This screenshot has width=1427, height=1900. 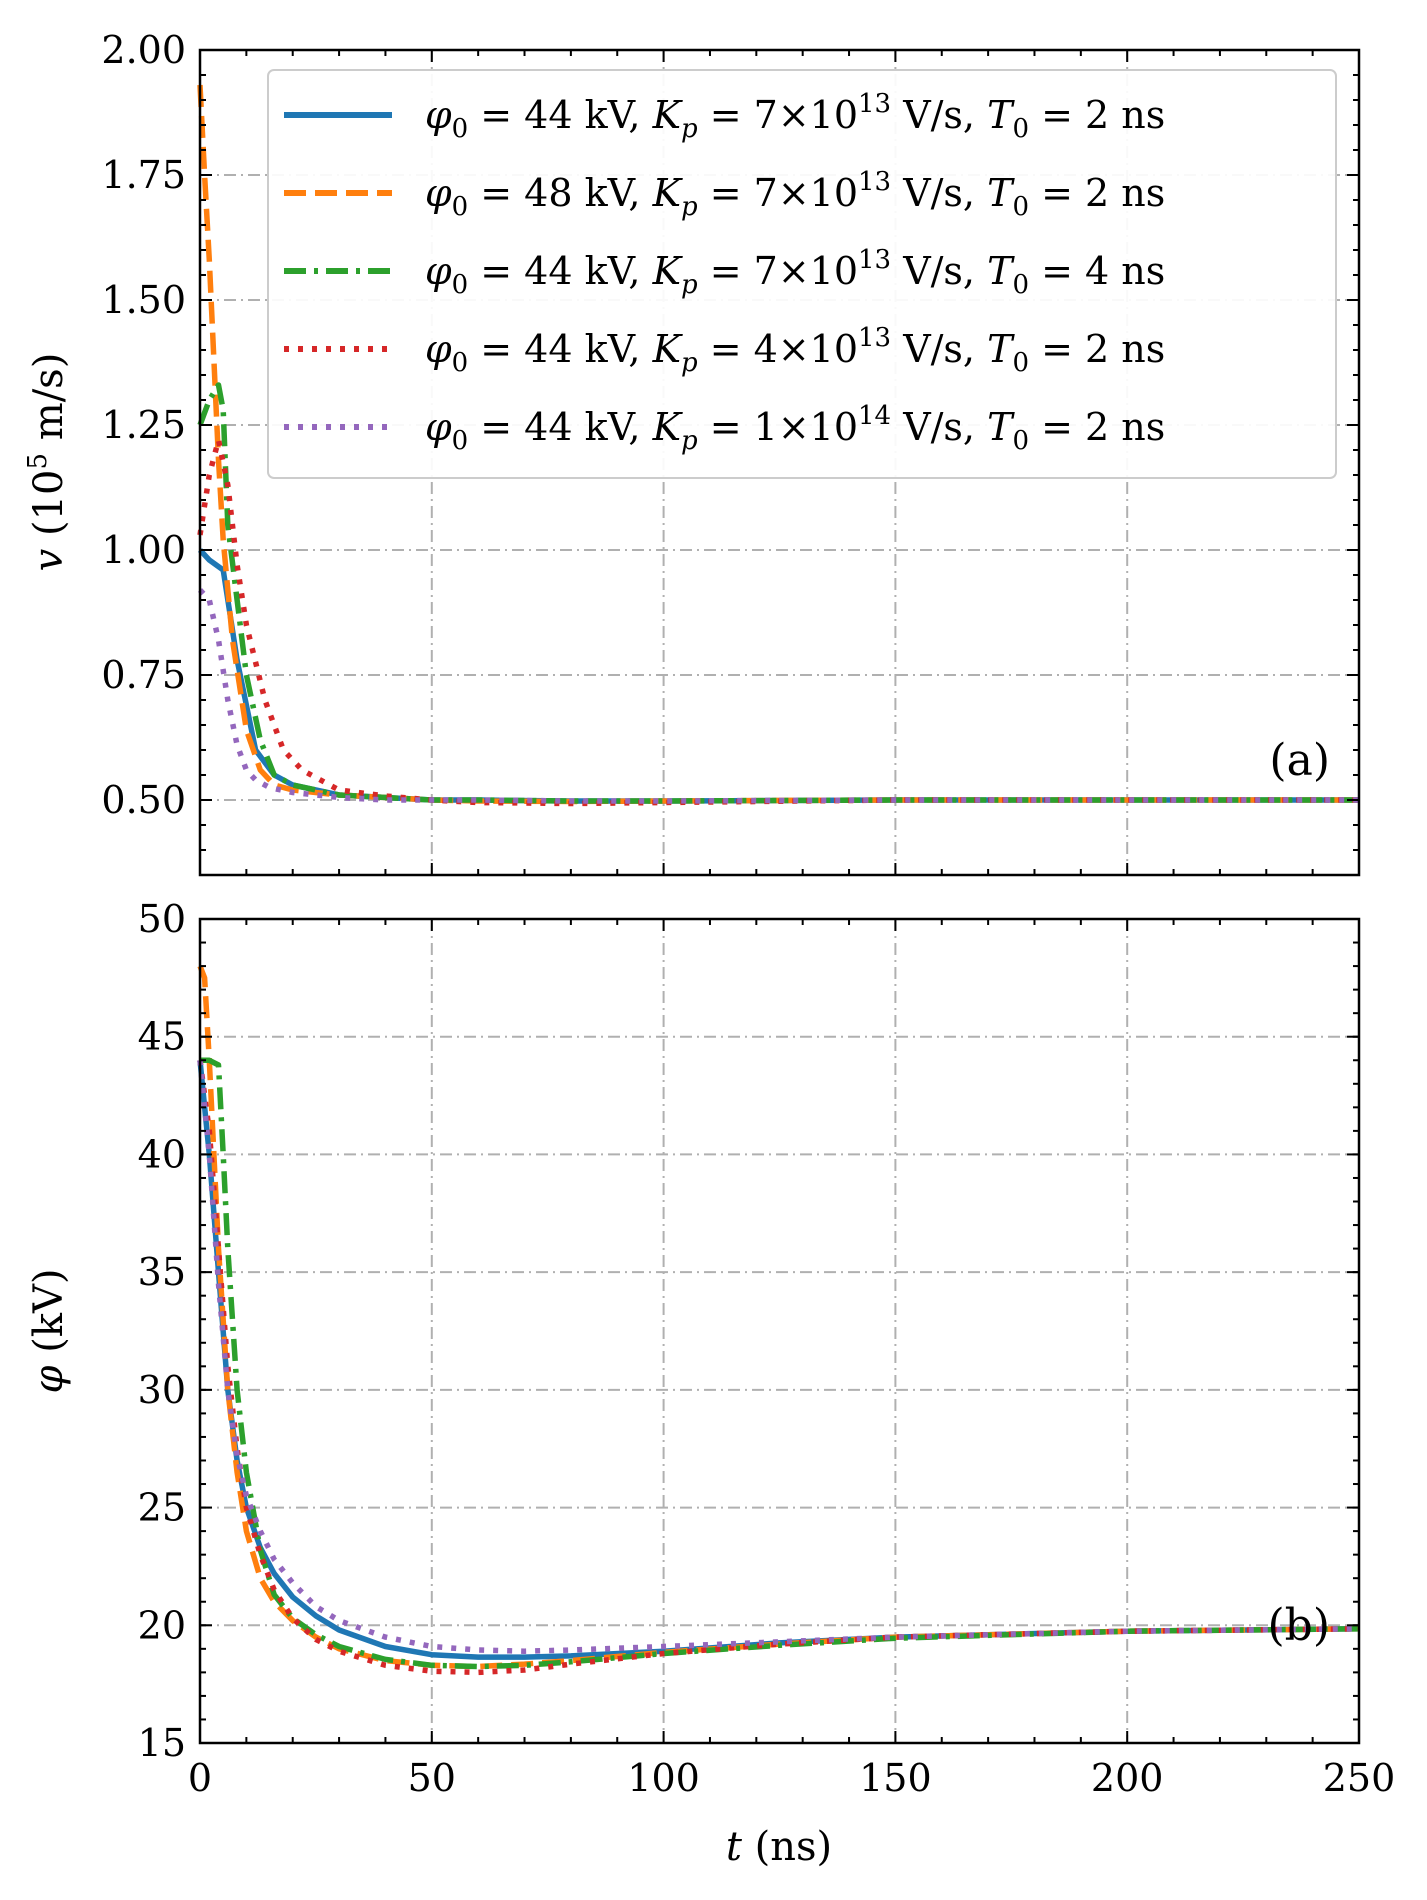 What do you see at coordinates (663, 1778) in the screenshot?
I see `x-tick-label: 100` at bounding box center [663, 1778].